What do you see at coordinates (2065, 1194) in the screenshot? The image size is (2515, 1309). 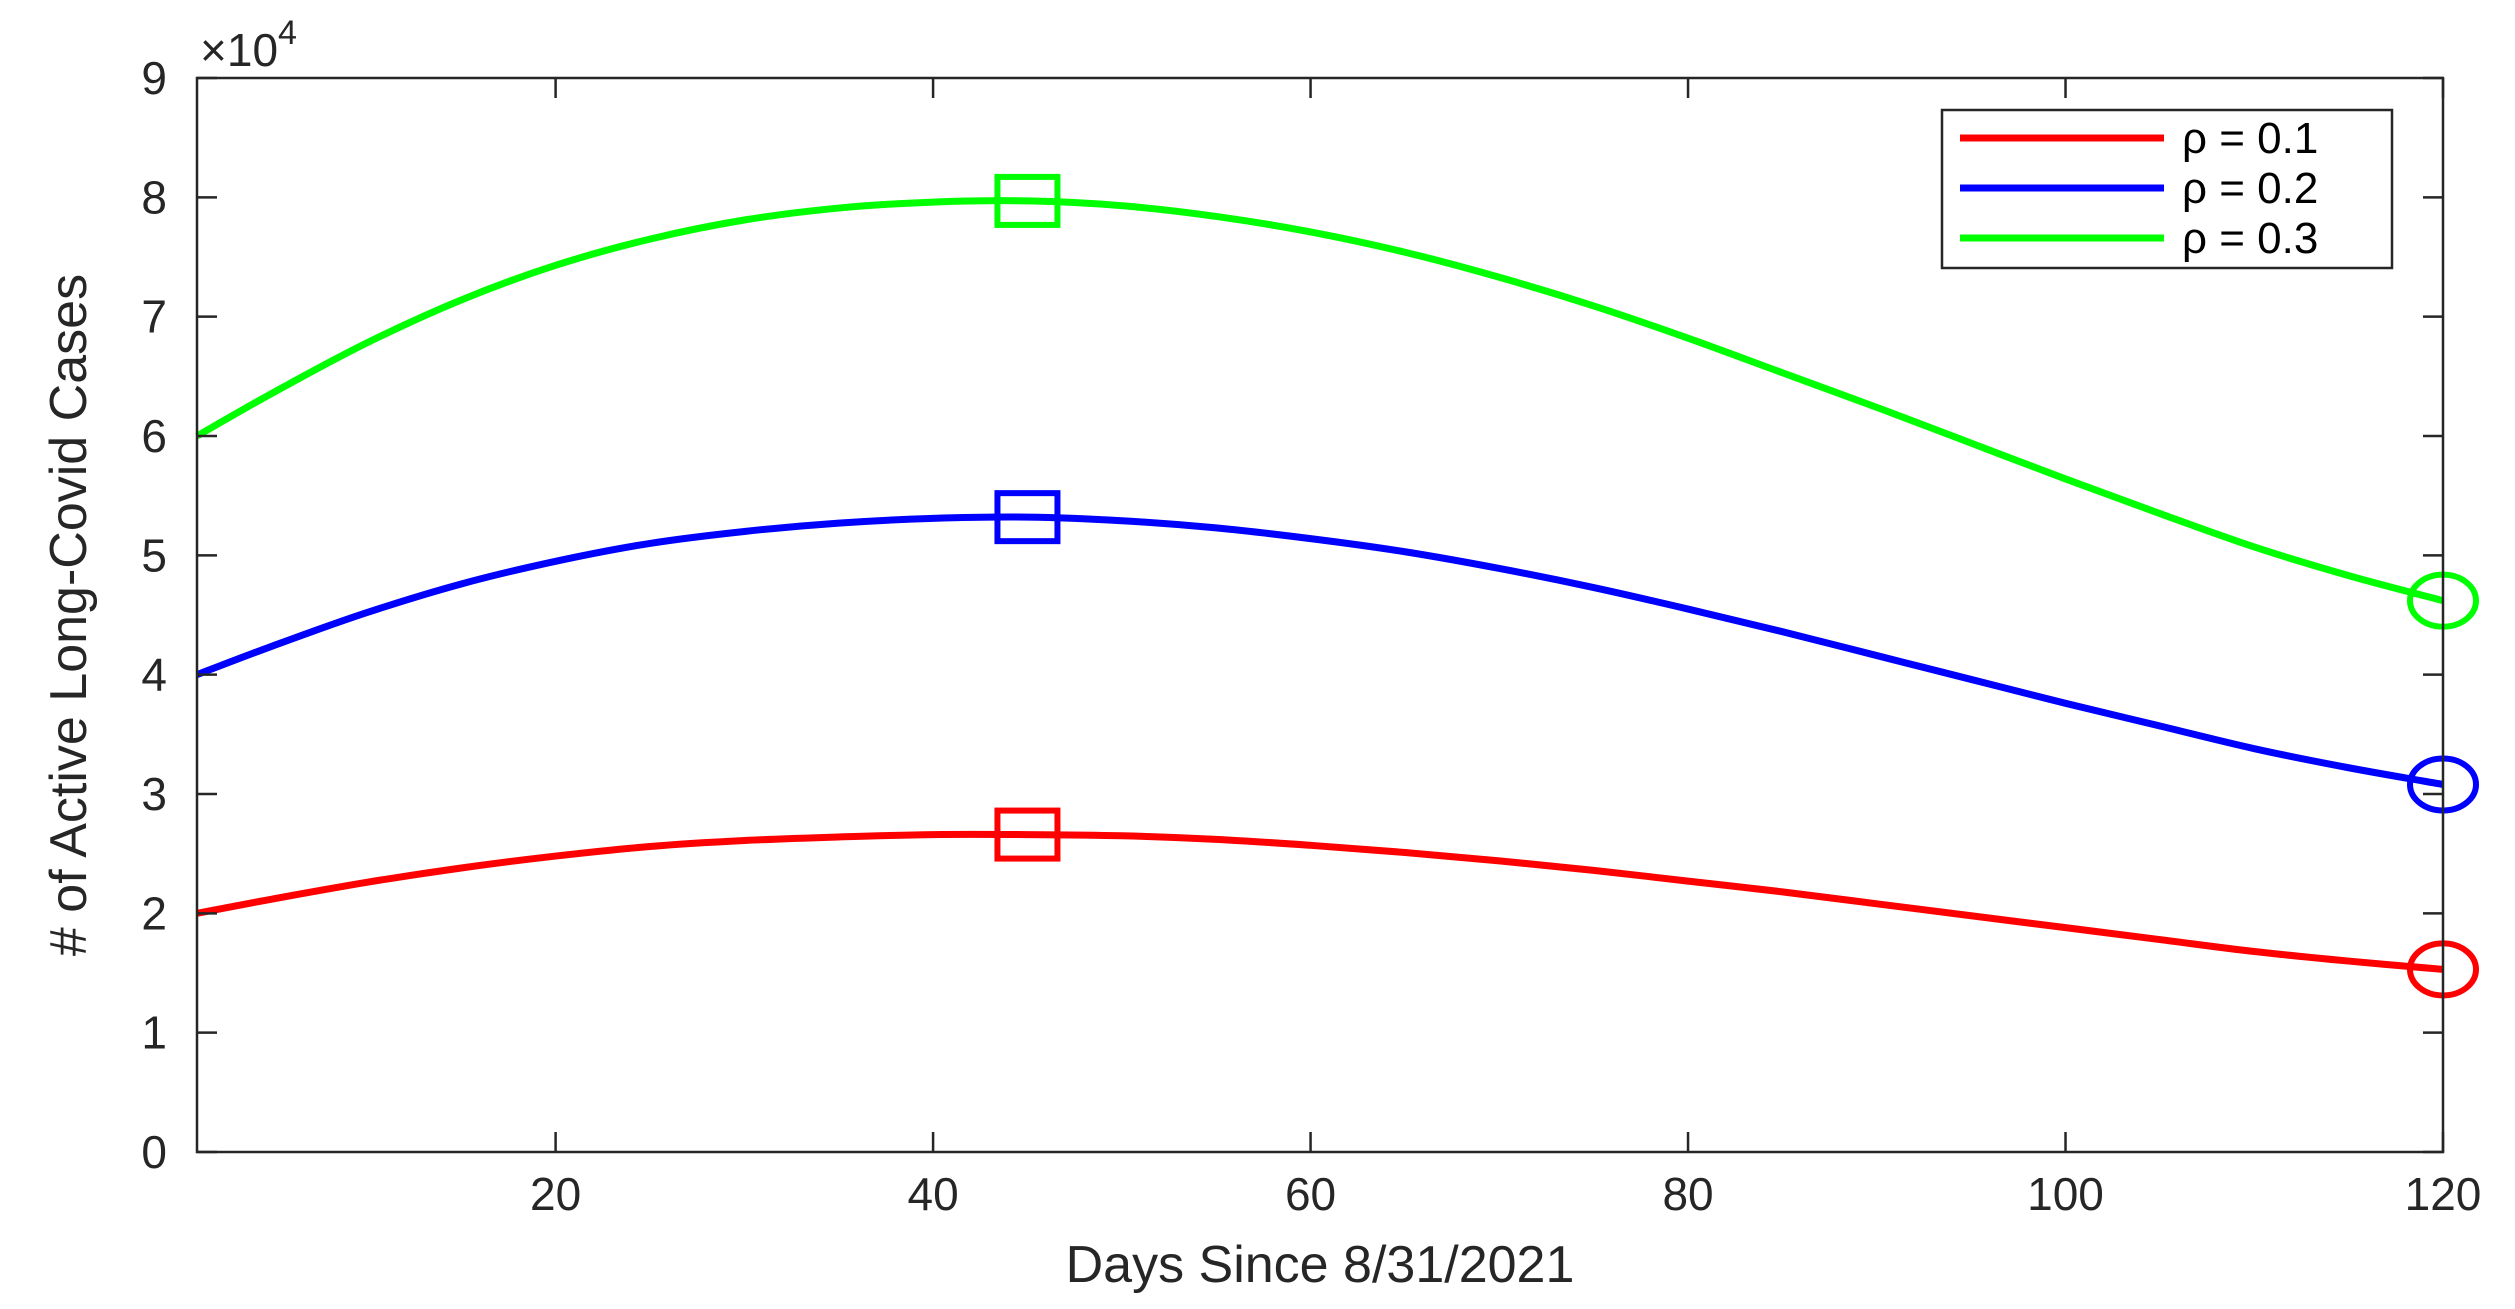 I see `x-tick-label: 100` at bounding box center [2065, 1194].